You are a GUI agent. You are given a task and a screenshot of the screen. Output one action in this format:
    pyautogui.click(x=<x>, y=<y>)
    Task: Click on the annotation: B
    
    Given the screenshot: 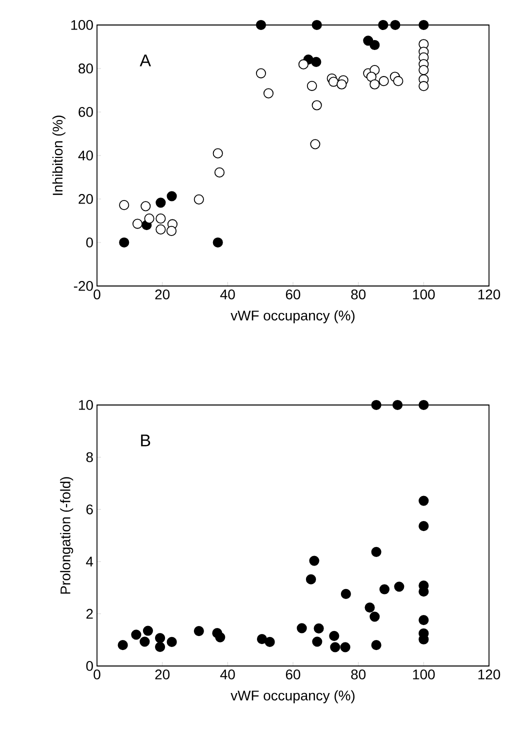 What is the action you would take?
    pyautogui.click(x=145, y=440)
    